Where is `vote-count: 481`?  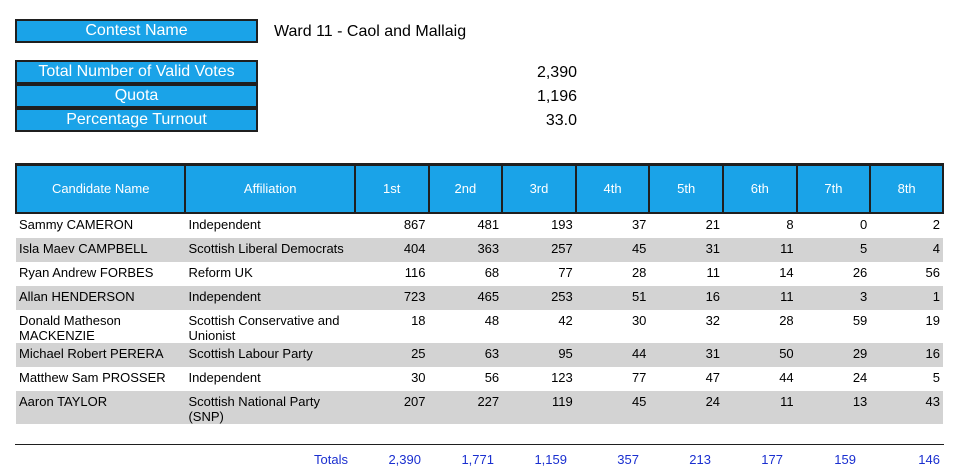 vote-count: 481 is located at coordinates (488, 224).